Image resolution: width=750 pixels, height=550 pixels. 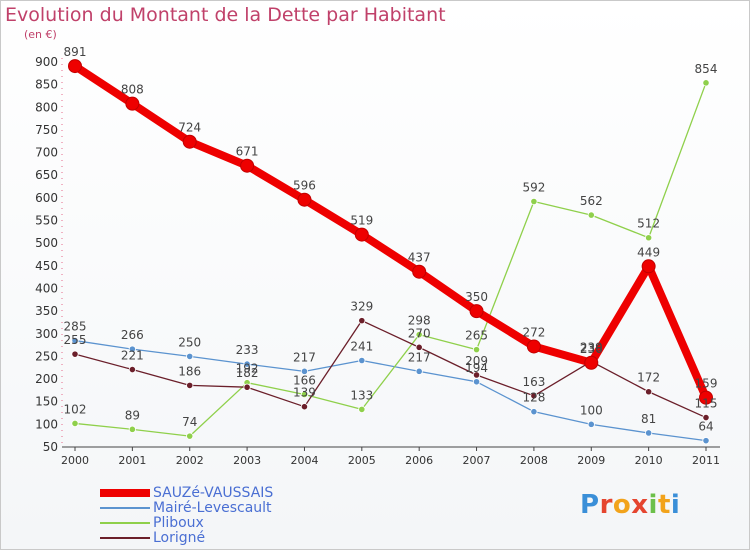 What do you see at coordinates (132, 356) in the screenshot?
I see `data-label-lorign: 221` at bounding box center [132, 356].